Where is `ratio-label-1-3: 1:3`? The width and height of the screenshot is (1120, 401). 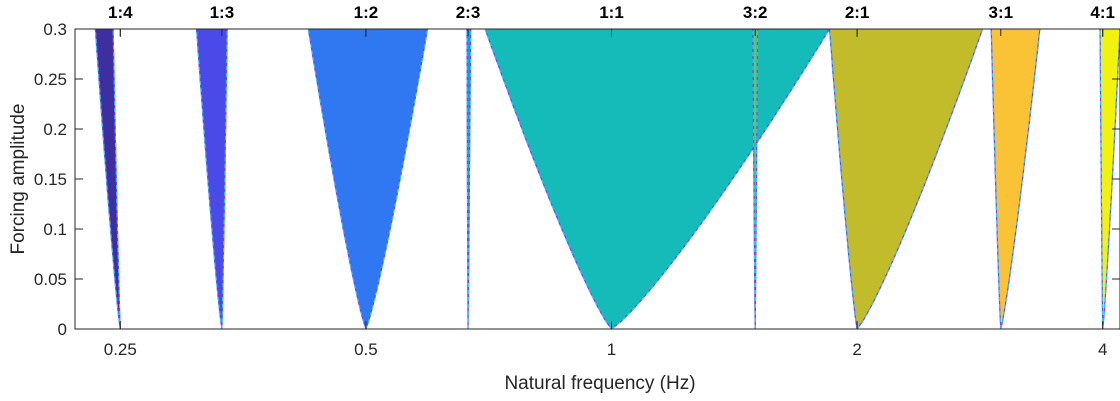
ratio-label-1-3: 1:3 is located at coordinates (222, 12).